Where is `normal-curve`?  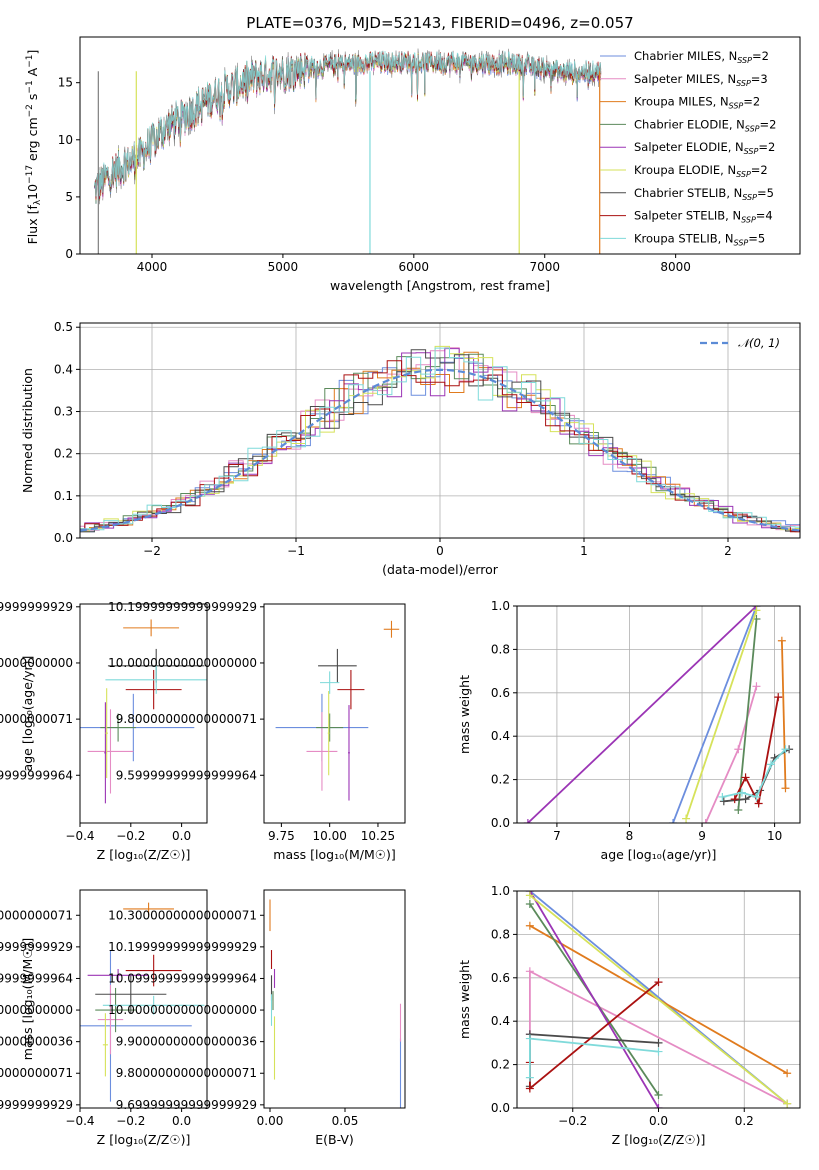
normal-curve is located at coordinates (440, 450).